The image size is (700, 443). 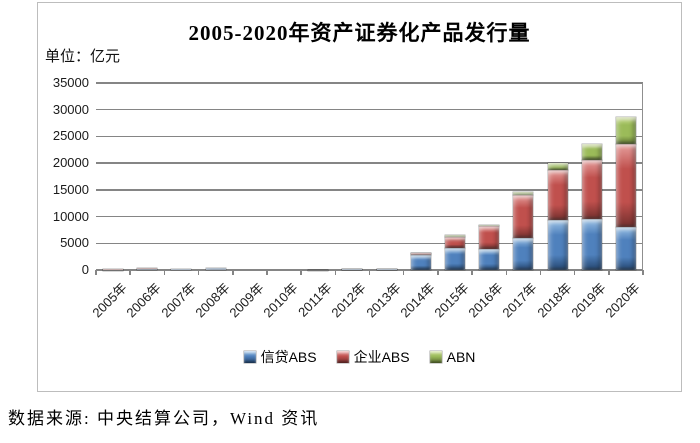 I want to click on x-axis-label: 2005年, so click(x=109, y=300).